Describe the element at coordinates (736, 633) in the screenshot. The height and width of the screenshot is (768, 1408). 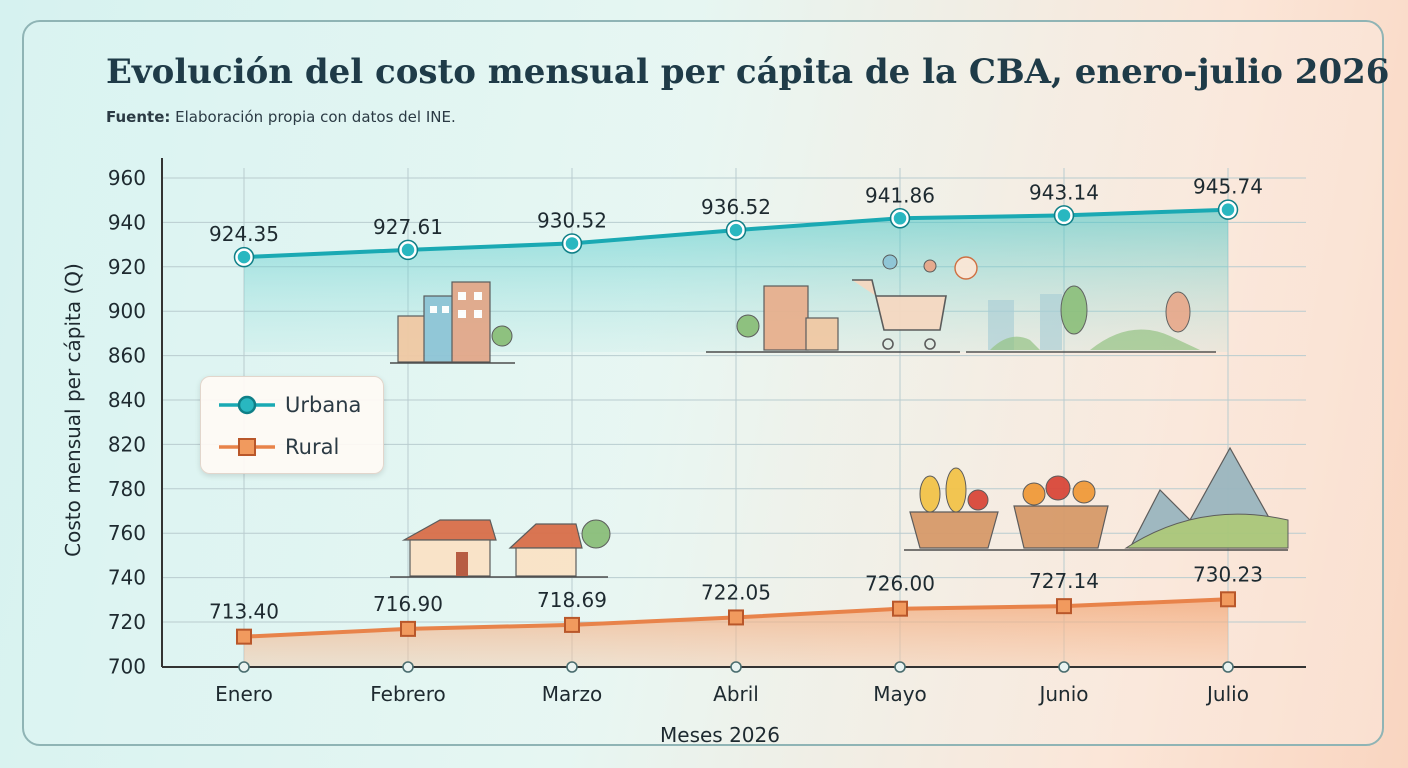
I see `area-rural` at that location.